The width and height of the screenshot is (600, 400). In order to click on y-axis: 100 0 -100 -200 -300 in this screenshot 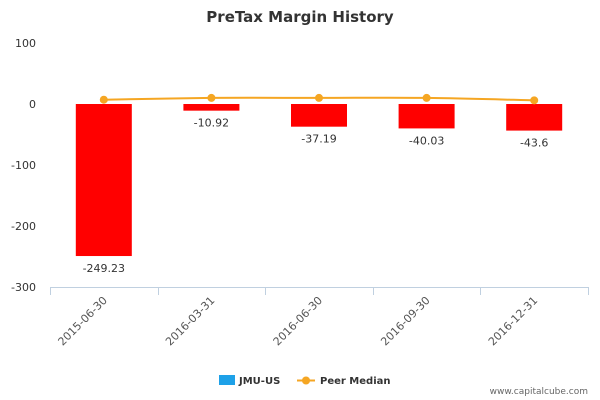, I will do `click(23, 165)`.